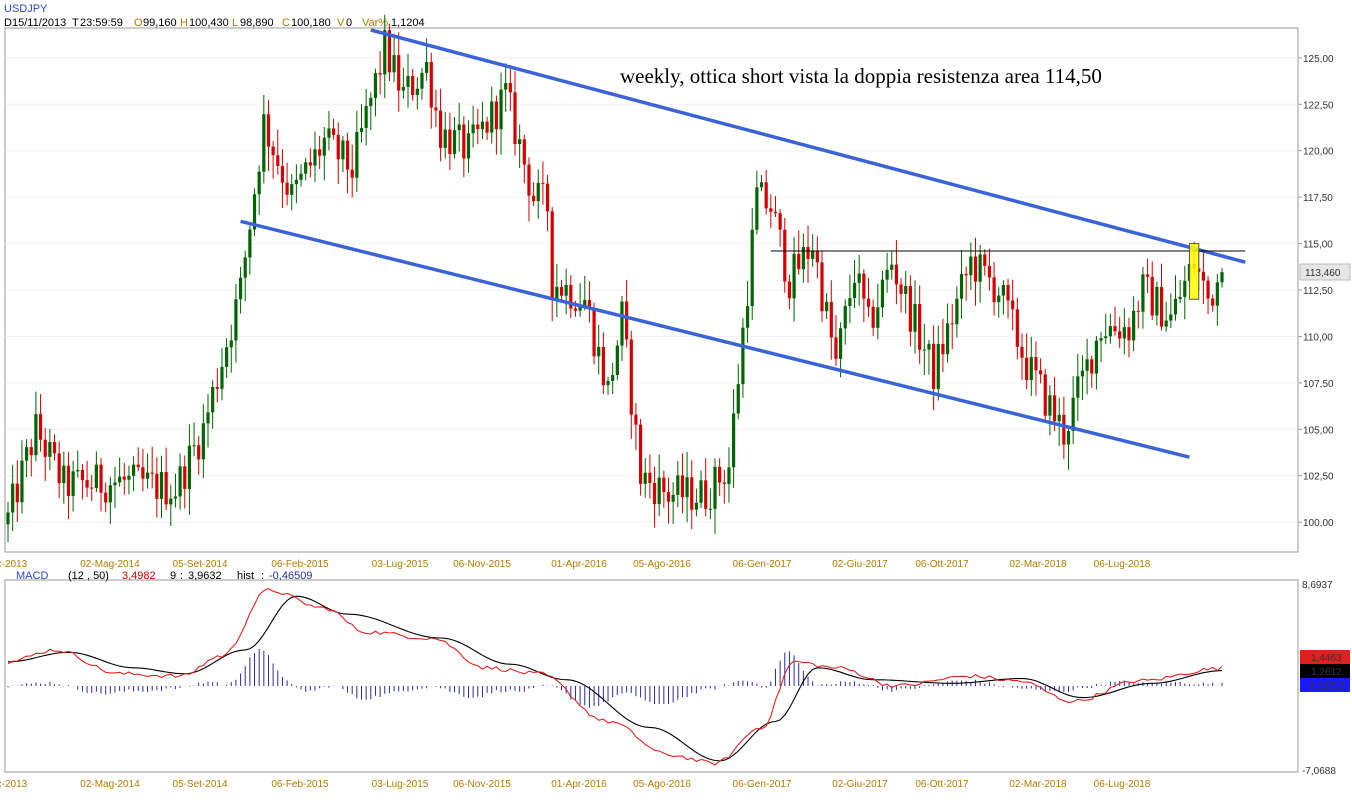 The image size is (1352, 800). Describe the element at coordinates (245, 576) in the screenshot. I see `macd-hist-label: hist` at that location.